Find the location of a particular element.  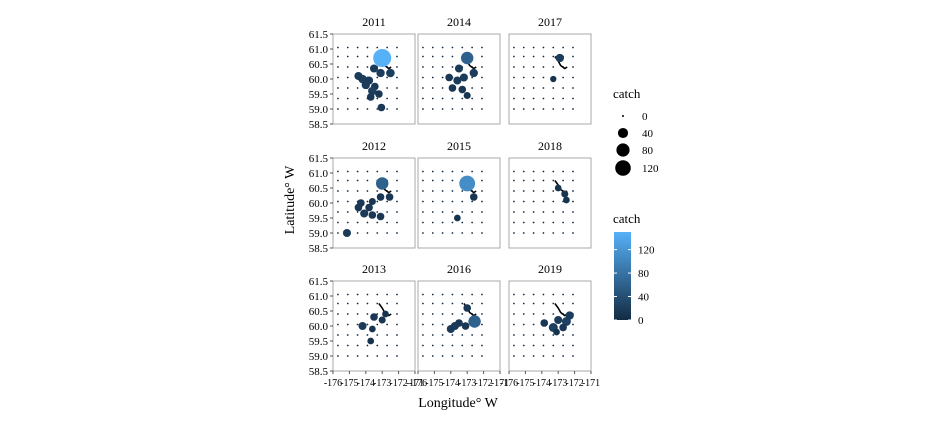

facet-title: 2016 is located at coordinates (459, 269).